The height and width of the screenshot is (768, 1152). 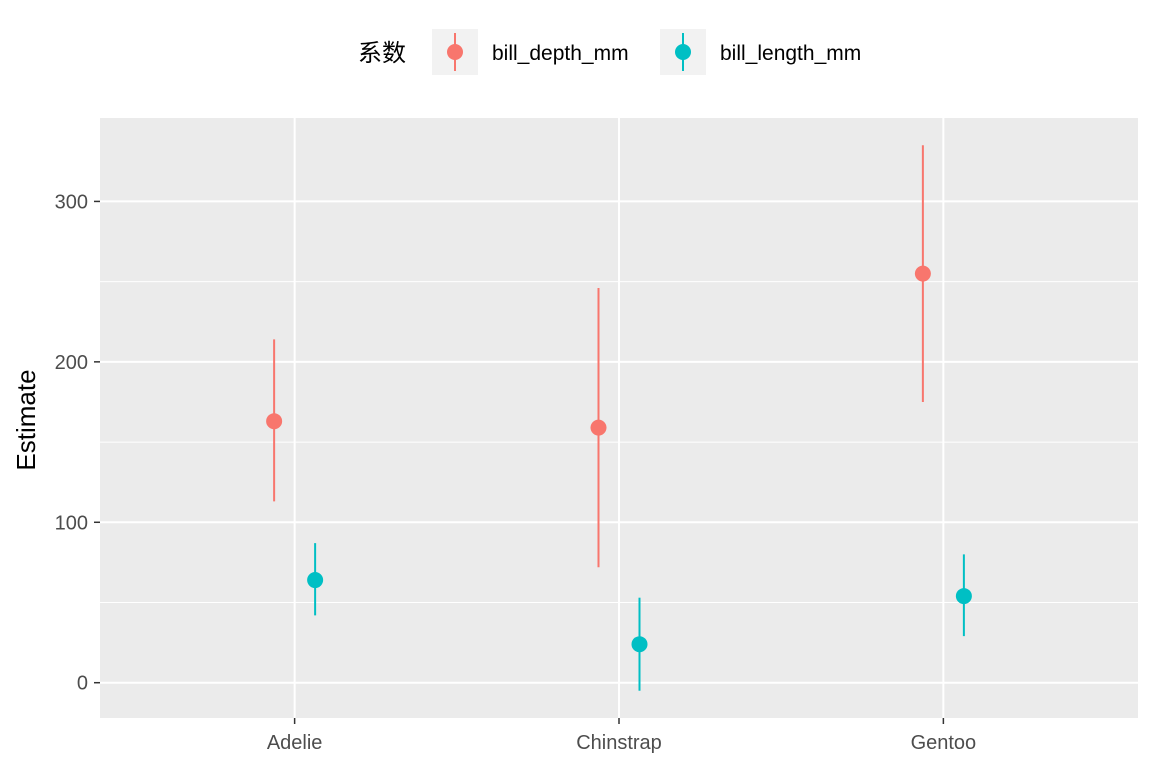 What do you see at coordinates (944, 743) in the screenshot?
I see `x-tick-label: Gentoo` at bounding box center [944, 743].